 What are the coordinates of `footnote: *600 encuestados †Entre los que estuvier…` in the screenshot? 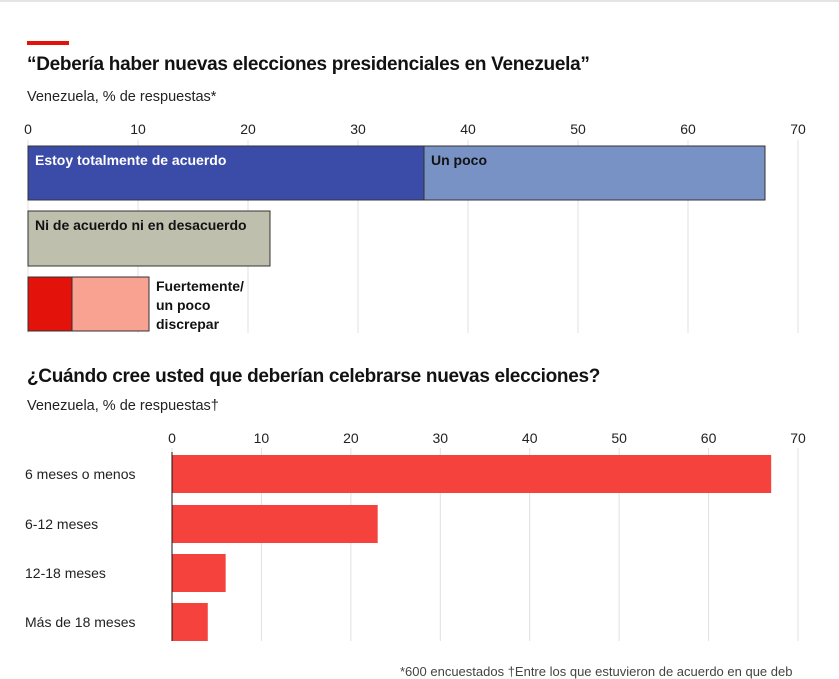 It's located at (596, 671).